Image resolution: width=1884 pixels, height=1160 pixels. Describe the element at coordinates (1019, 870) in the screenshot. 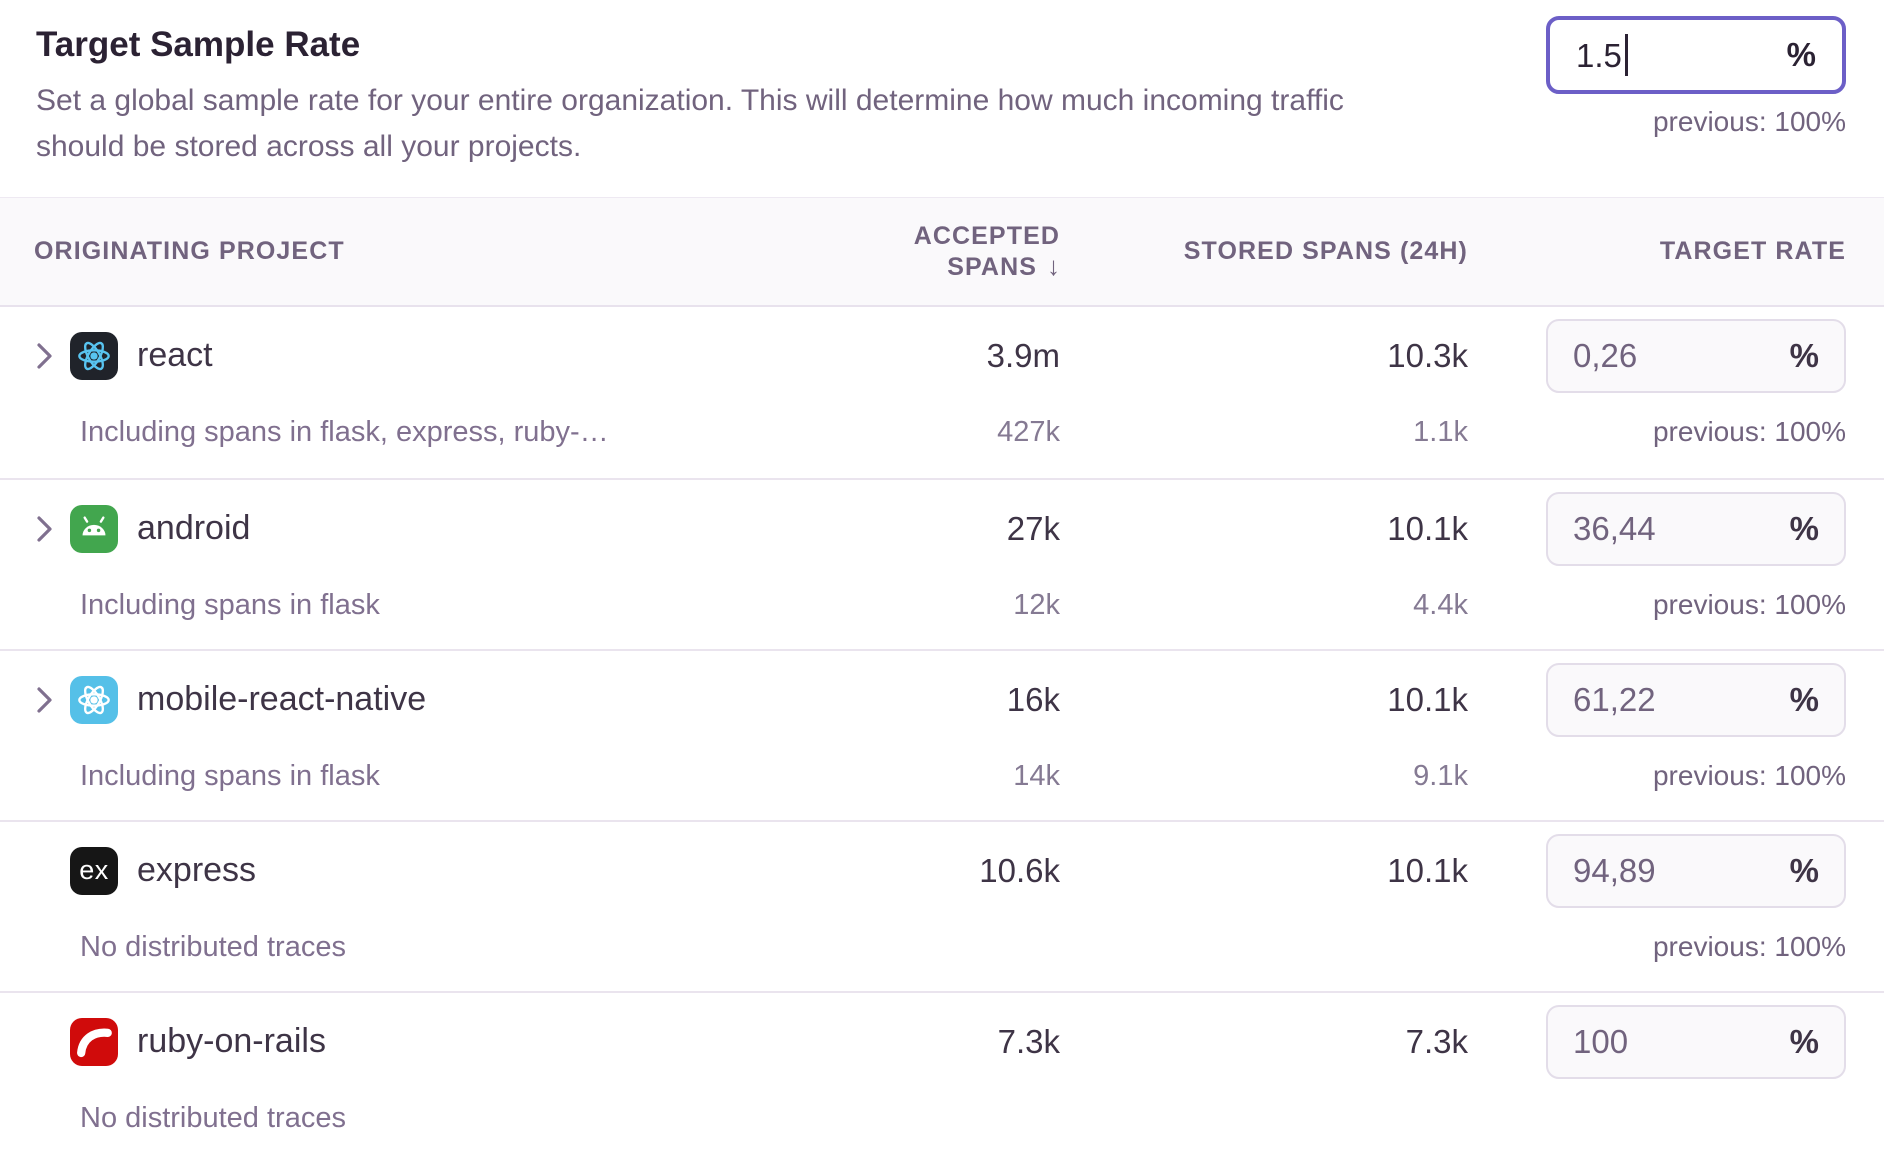

I see `accepted-spans-value: 10.6k` at that location.